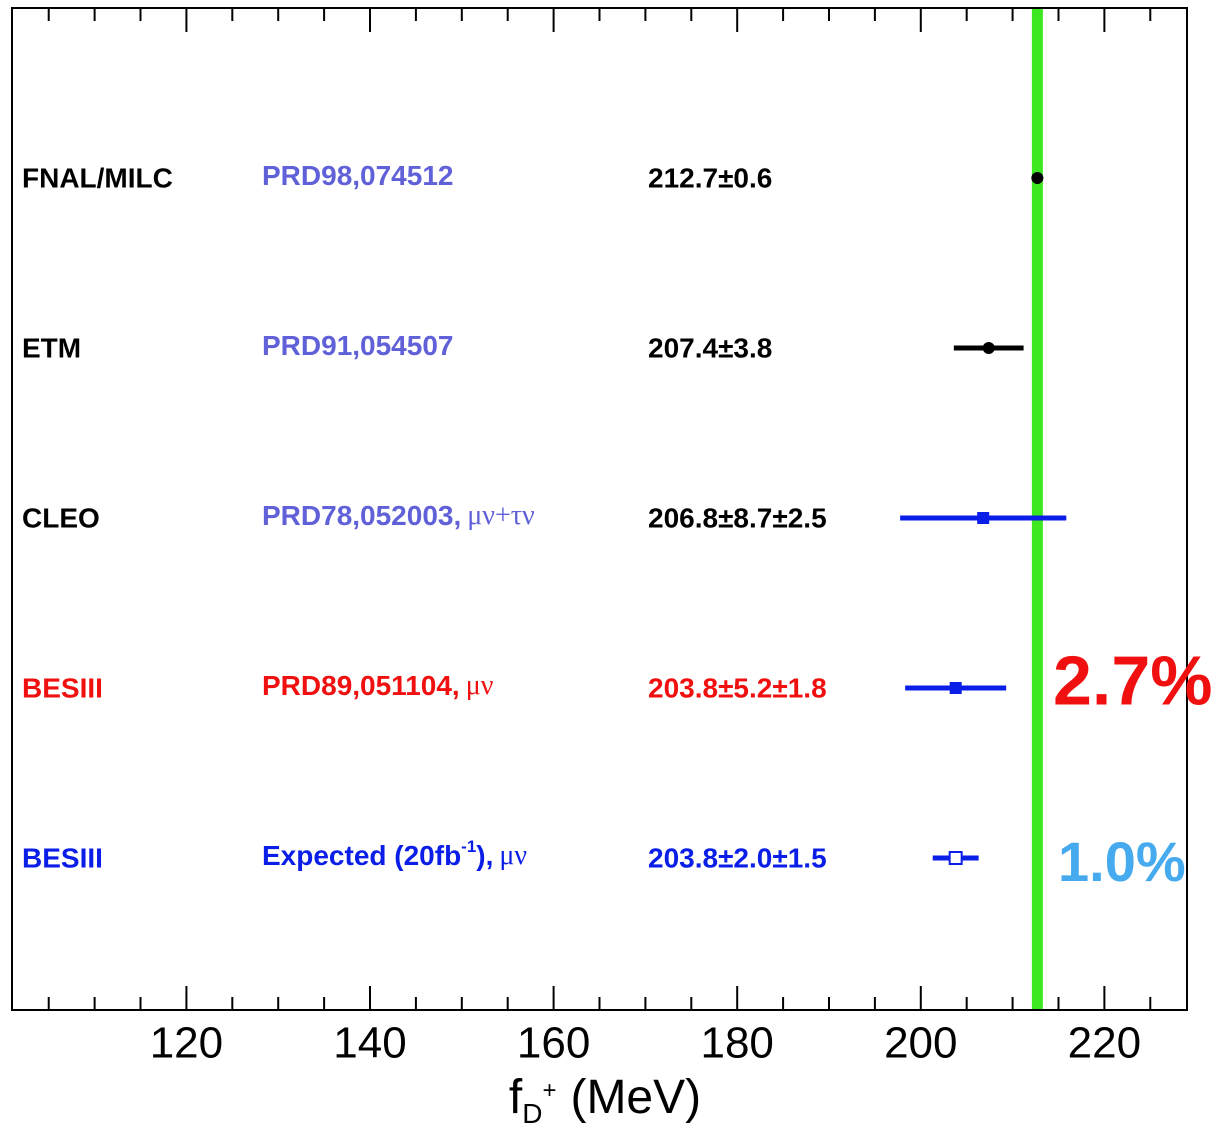  What do you see at coordinates (361, 515) in the screenshot?
I see `reference-text: PRD78,052003,` at bounding box center [361, 515].